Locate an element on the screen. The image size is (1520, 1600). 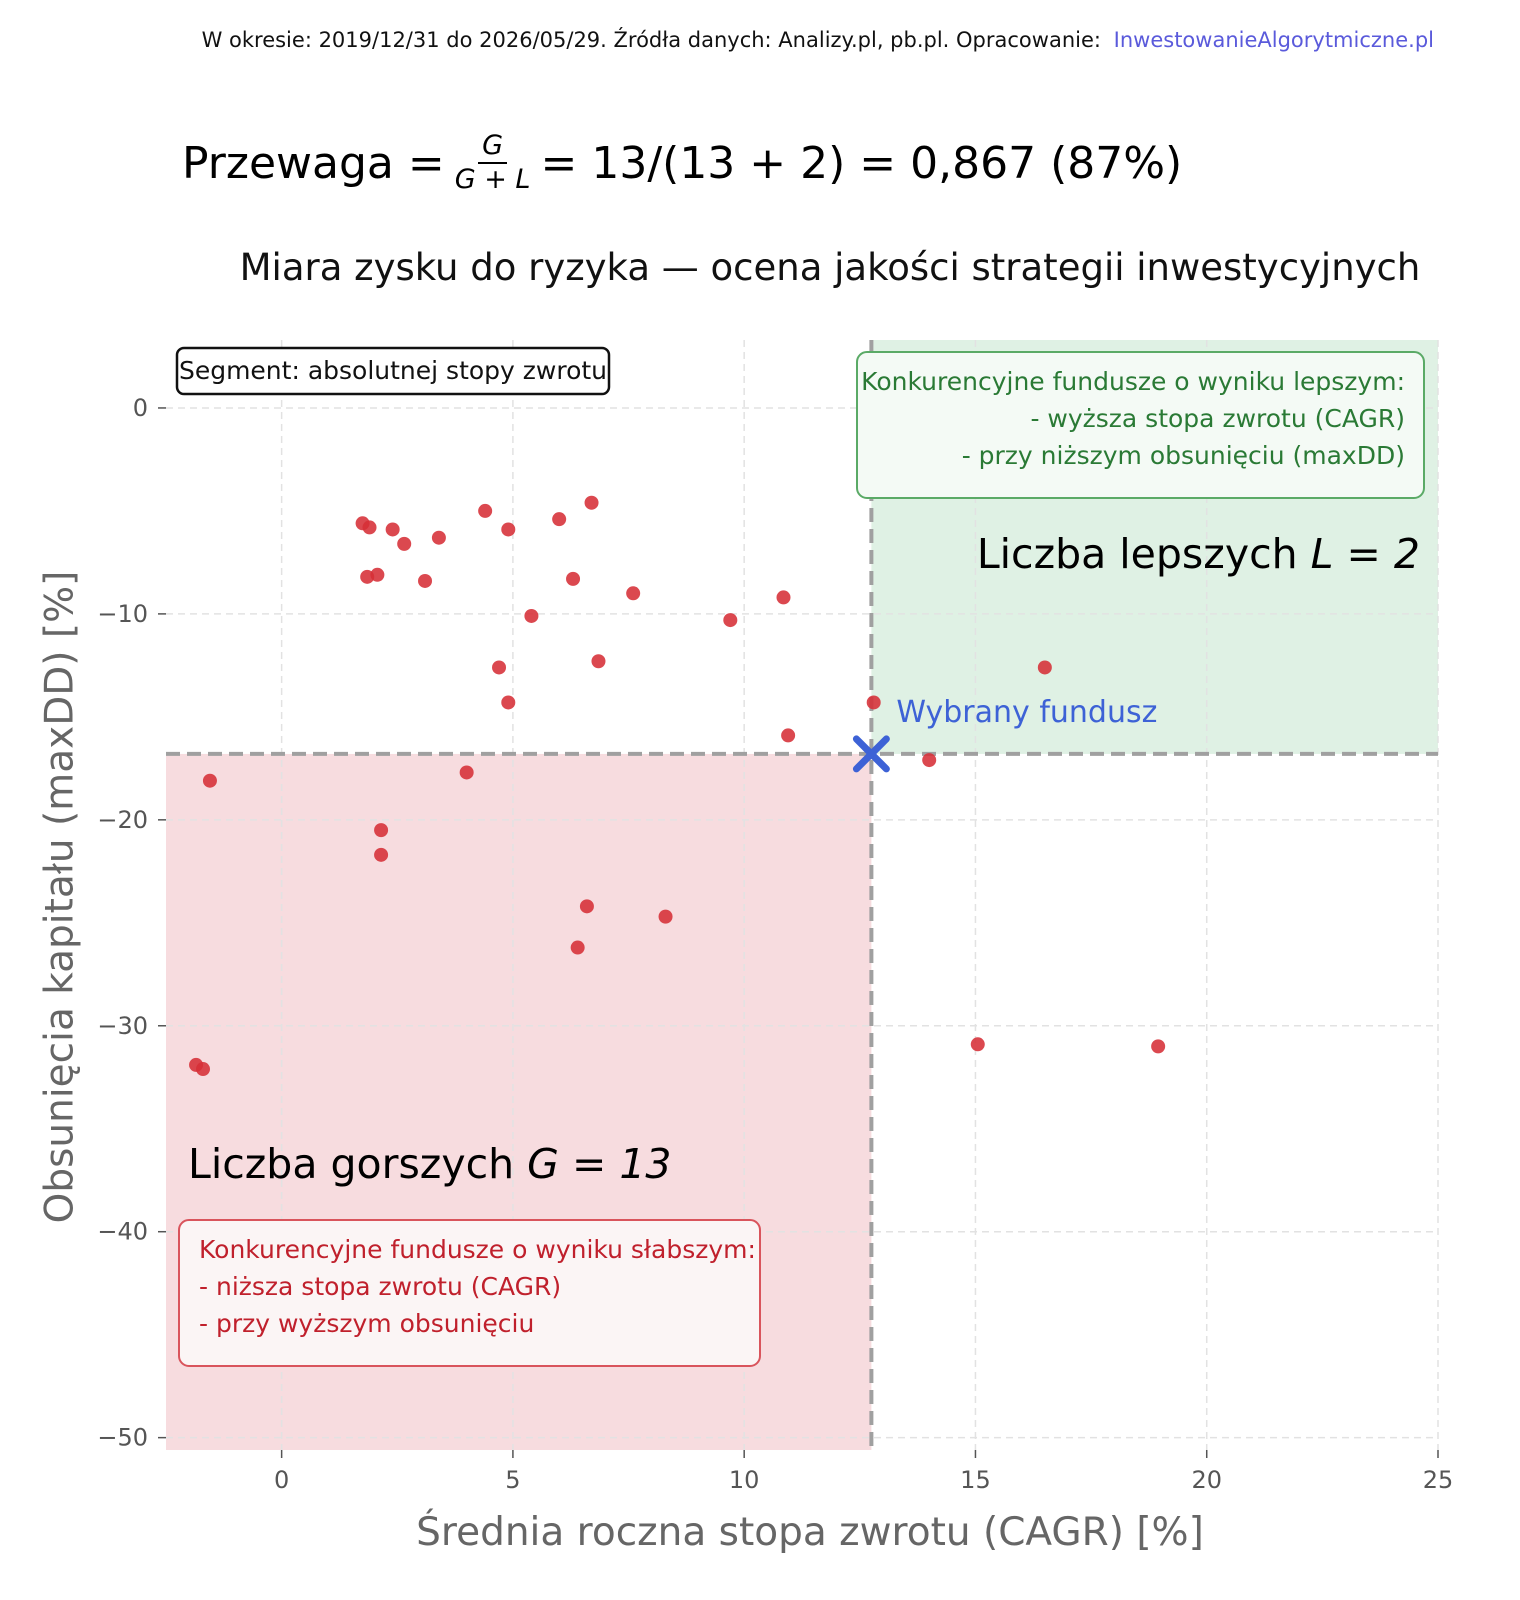
better-count: Liczba lepszych L = 2 is located at coordinates (1198, 554).